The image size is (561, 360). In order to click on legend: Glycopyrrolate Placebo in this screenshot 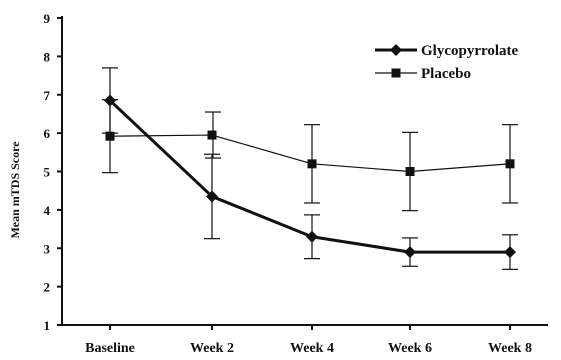, I will do `click(447, 62)`.